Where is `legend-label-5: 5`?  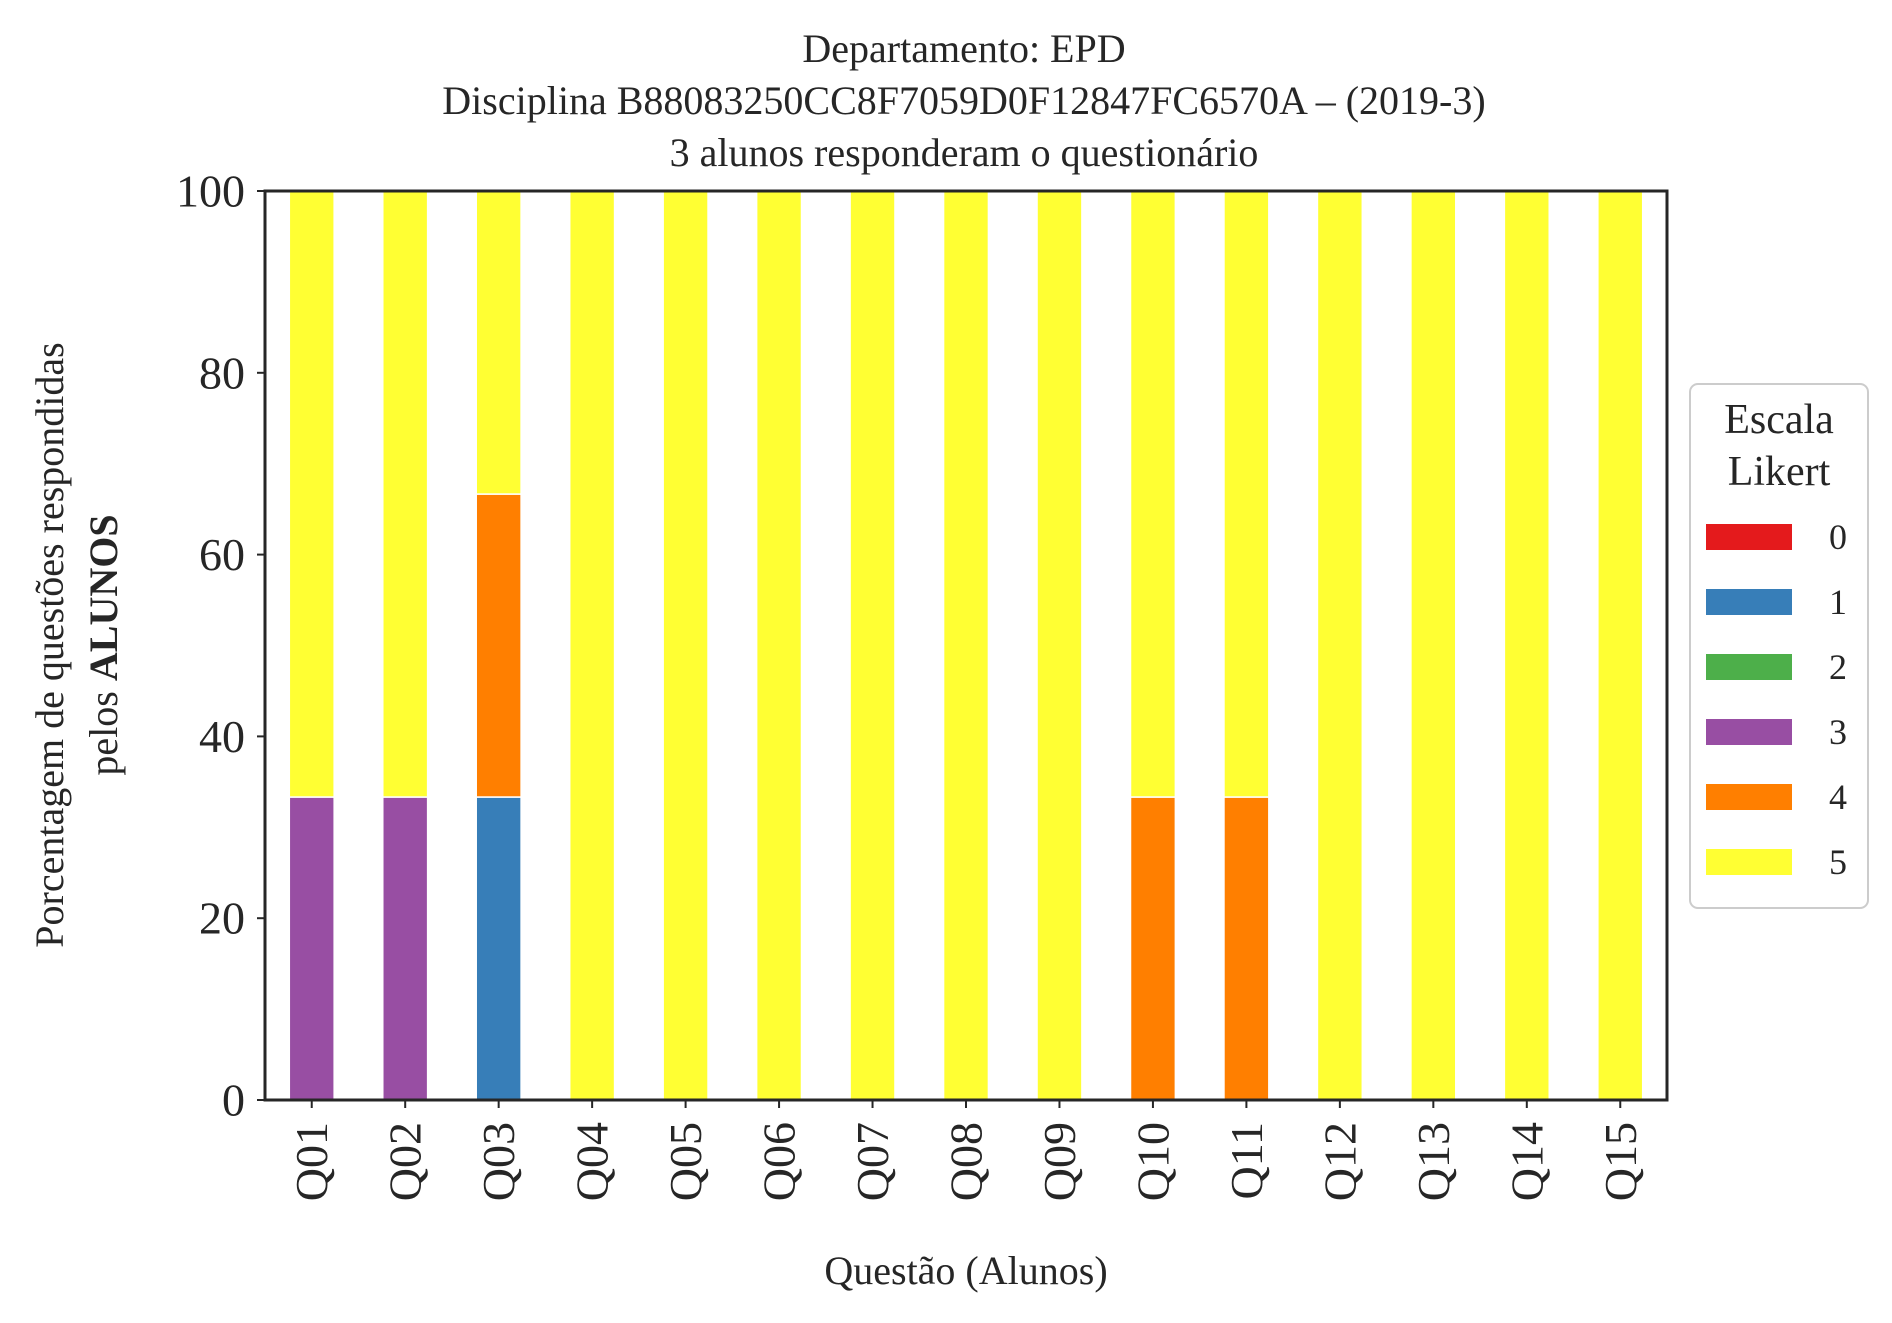 legend-label-5: 5 is located at coordinates (1838, 862).